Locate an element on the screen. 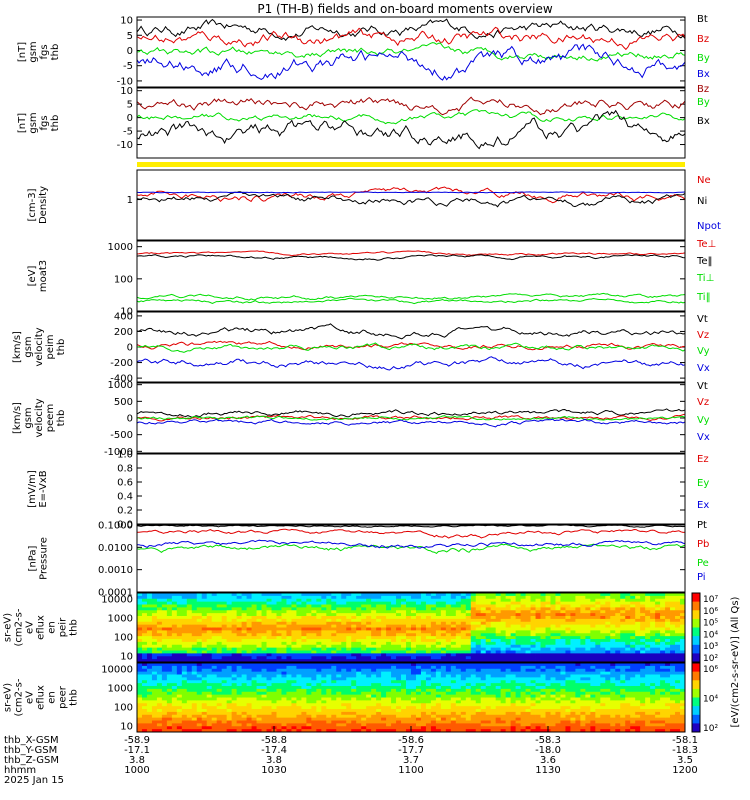 This screenshot has height=800, width=750. legend-label-Ez: Ez is located at coordinates (703, 459).